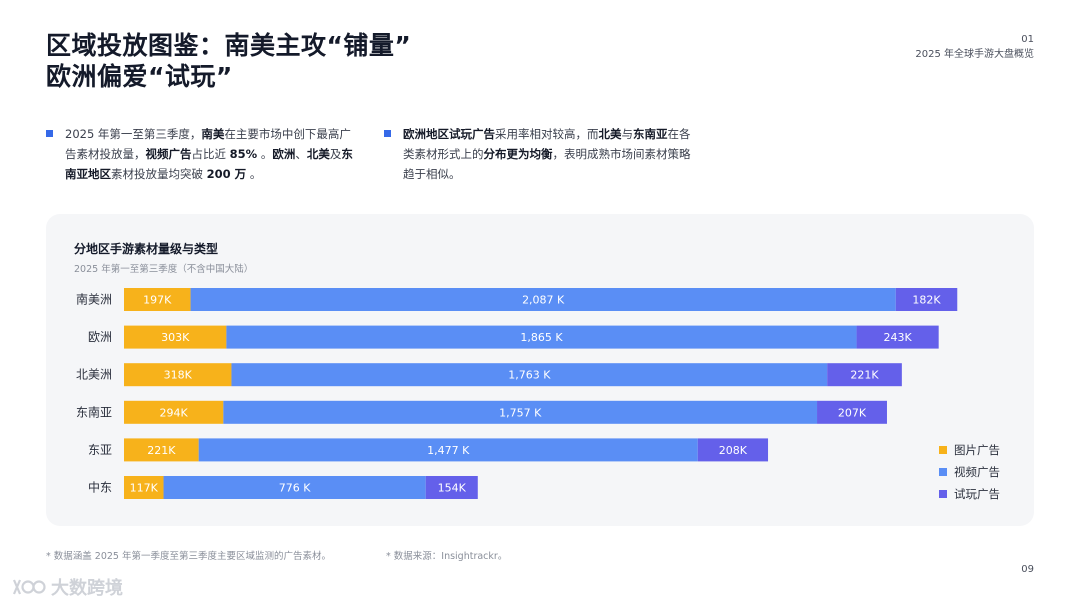 Image resolution: width=1080 pixels, height=608 pixels. I want to click on insight-text-run: 素材投放量均突破, so click(159, 174).